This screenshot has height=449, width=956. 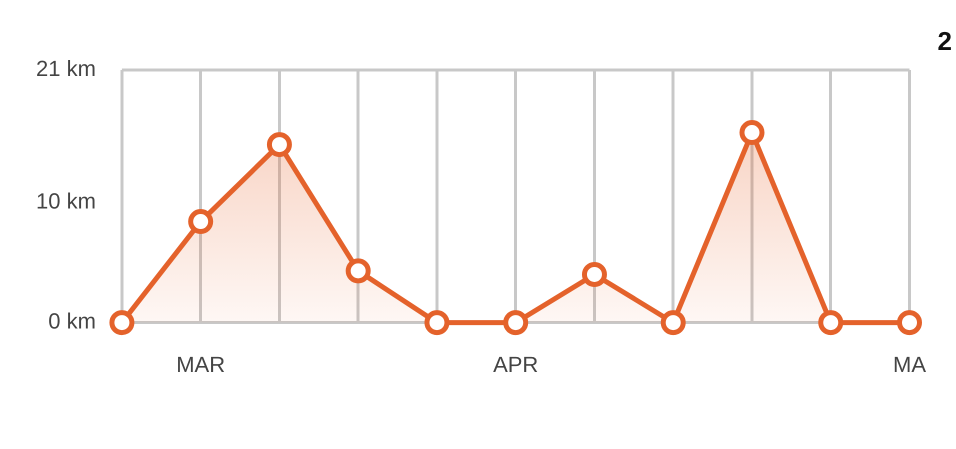 What do you see at coordinates (515, 364) in the screenshot?
I see `x-tick-label: APR` at bounding box center [515, 364].